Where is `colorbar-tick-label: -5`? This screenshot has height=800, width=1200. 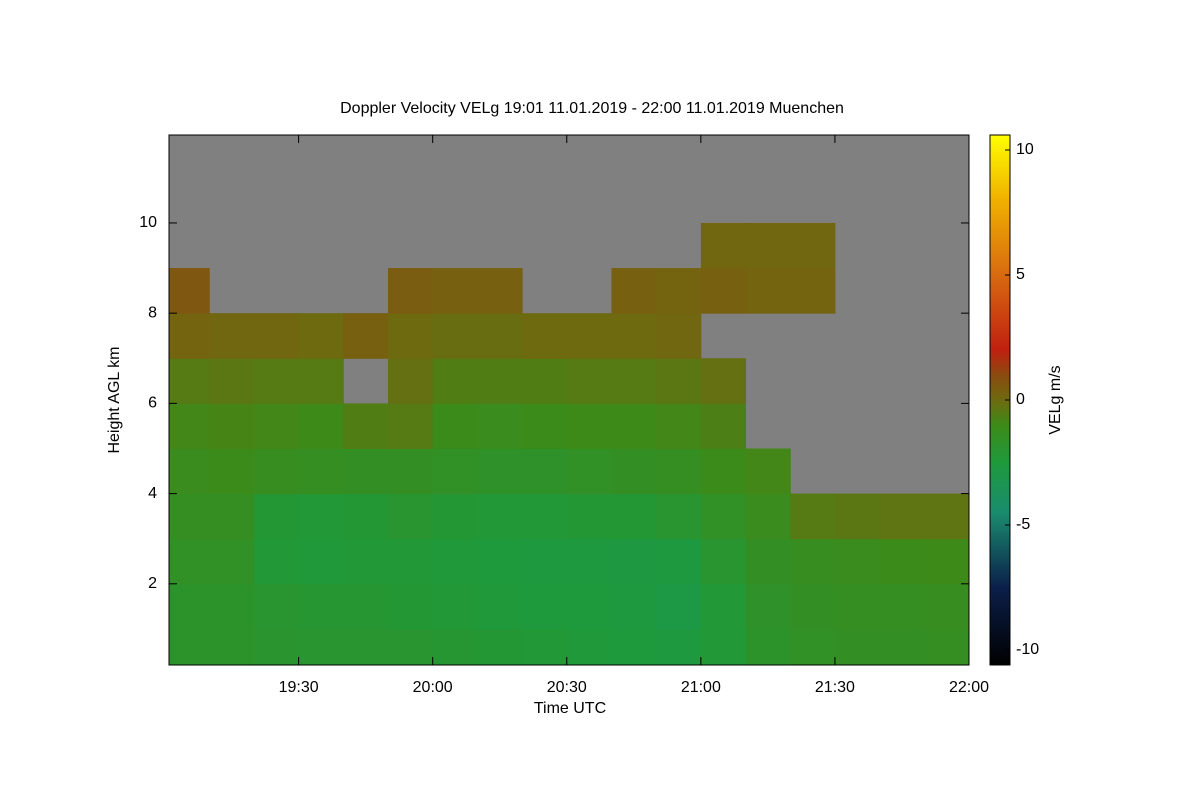 colorbar-tick-label: -5 is located at coordinates (1023, 524).